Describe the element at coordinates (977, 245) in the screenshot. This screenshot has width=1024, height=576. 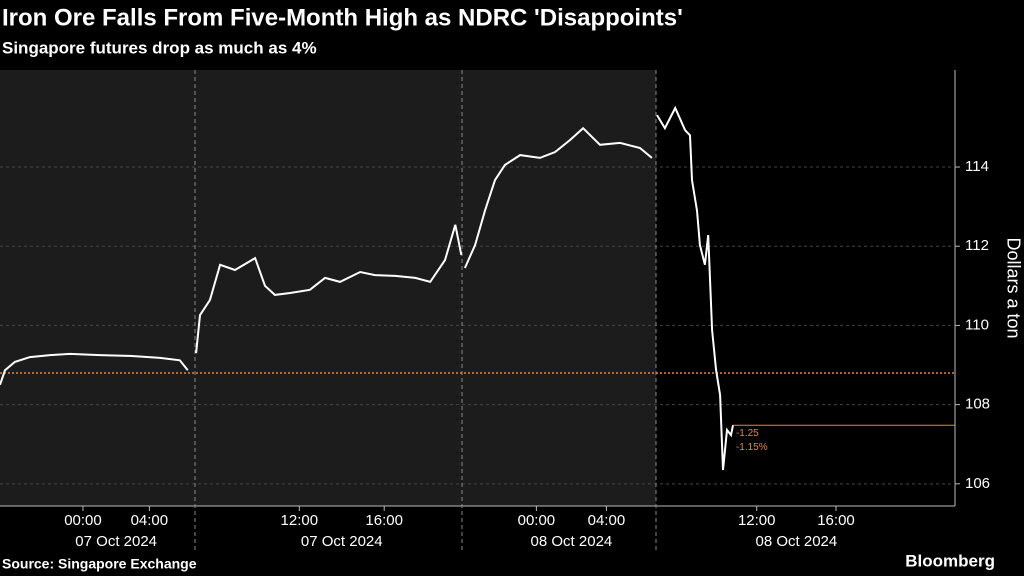
I see `y-tick-label: 112` at that location.